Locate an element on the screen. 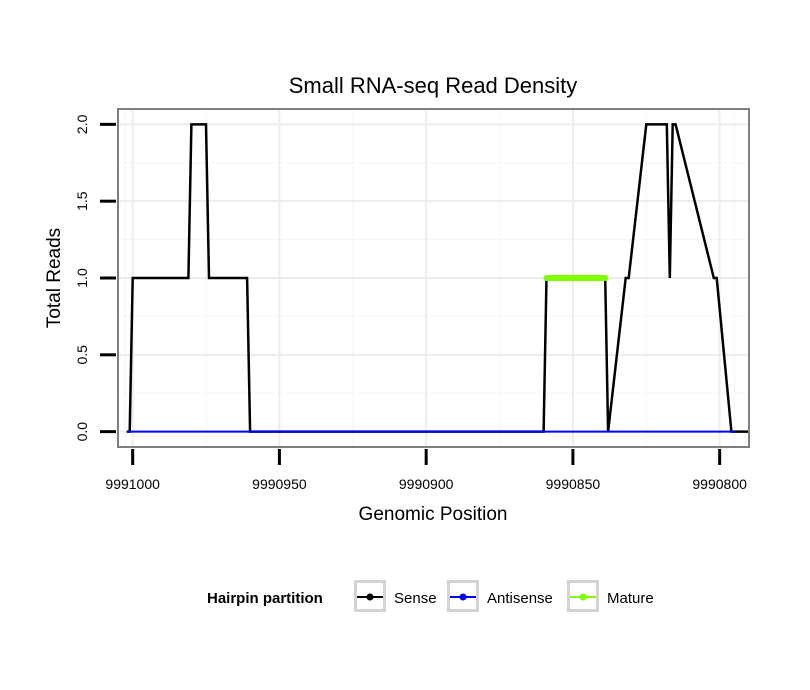  chart-title: Small RNA-seq Read Density is located at coordinates (433, 85).